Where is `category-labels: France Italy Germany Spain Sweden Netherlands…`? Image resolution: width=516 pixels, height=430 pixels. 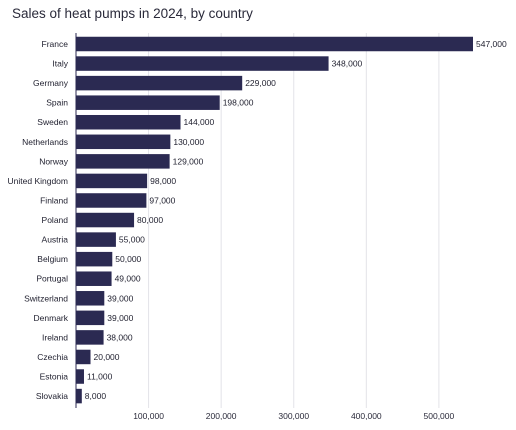
category-labels: France Italy Germany Spain Sweden Netherlands… is located at coordinates (38, 220).